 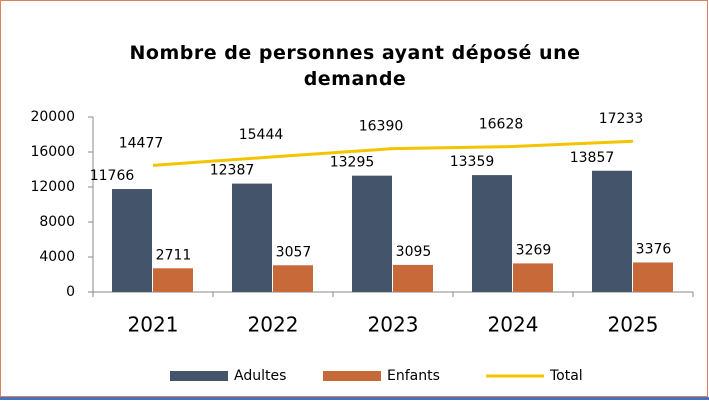 I want to click on data-label: 3376, so click(x=654, y=249).